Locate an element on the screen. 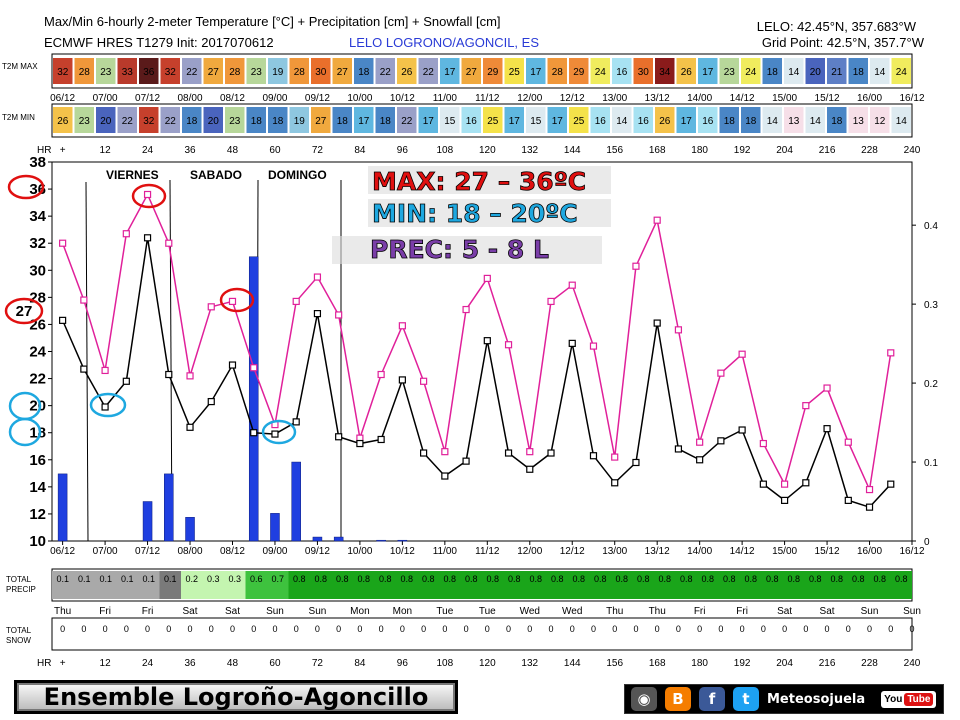 Image resolution: width=960 pixels, height=720 pixels. total-precip-value: 0.1 is located at coordinates (170, 579).